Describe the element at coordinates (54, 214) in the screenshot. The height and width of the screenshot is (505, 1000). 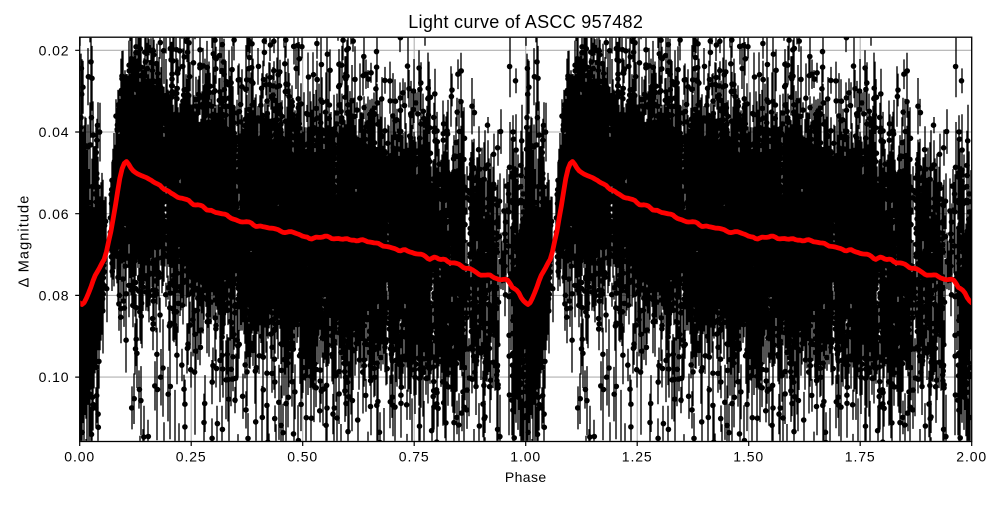
I see `svg-text: 0.06` at that location.